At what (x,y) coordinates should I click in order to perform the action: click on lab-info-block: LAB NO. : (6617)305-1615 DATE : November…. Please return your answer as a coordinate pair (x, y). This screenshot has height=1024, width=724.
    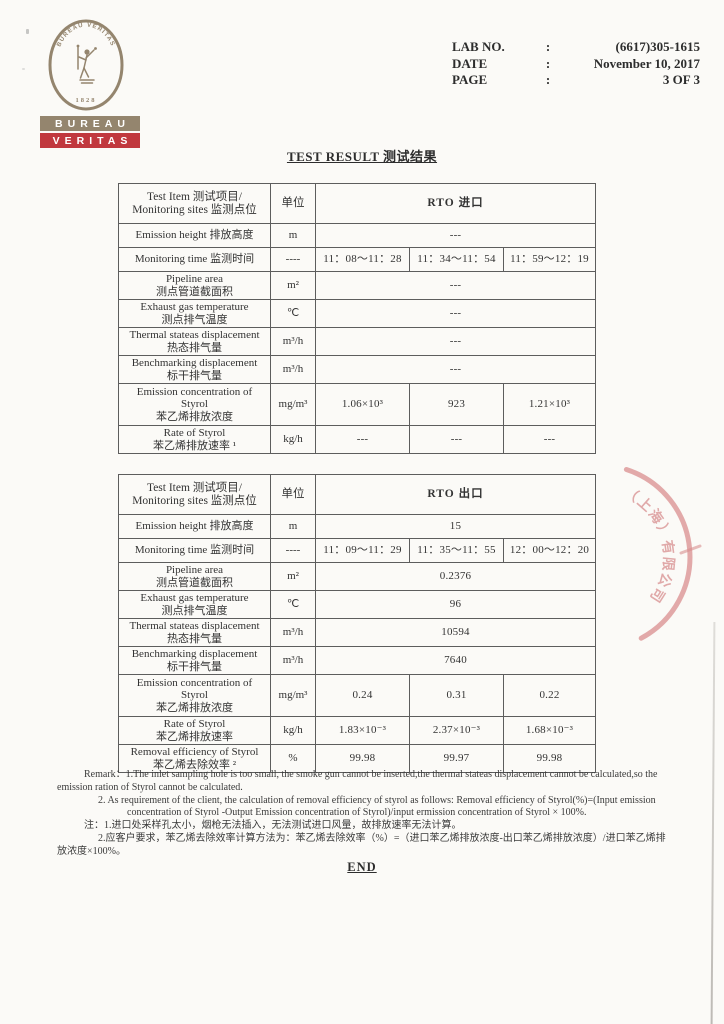
    Looking at the image, I should click on (576, 64).